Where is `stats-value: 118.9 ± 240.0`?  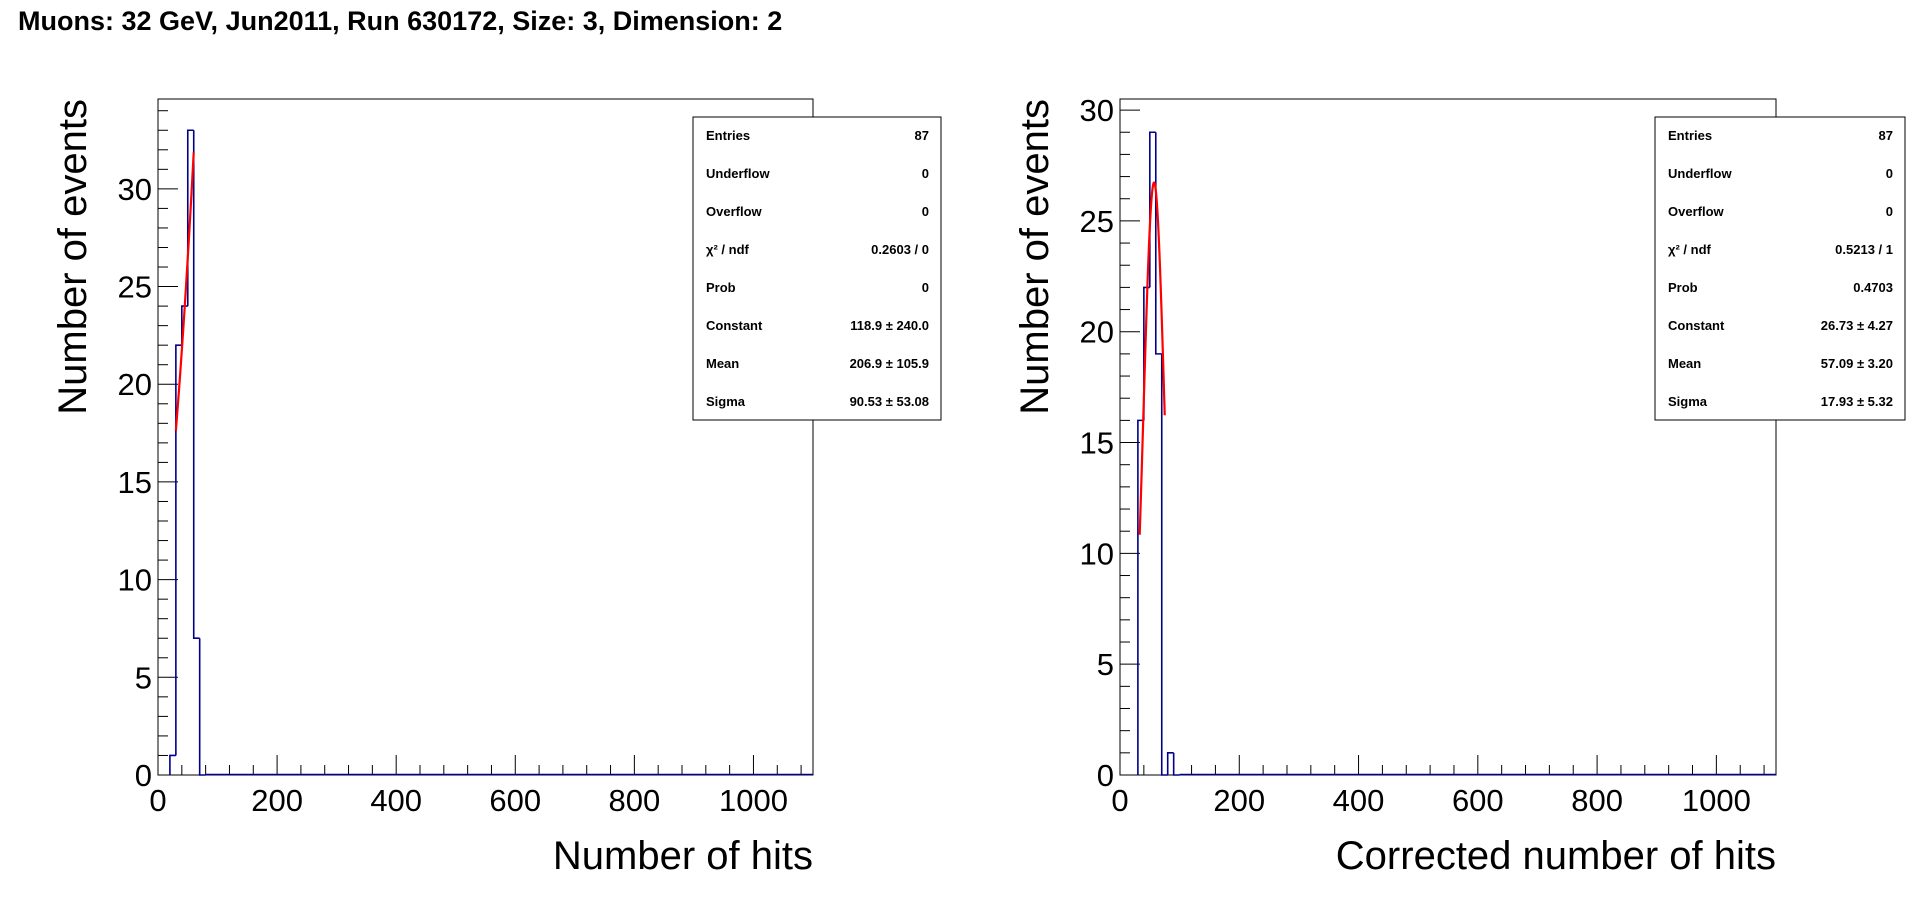 stats-value: 118.9 ± 240.0 is located at coordinates (889, 325).